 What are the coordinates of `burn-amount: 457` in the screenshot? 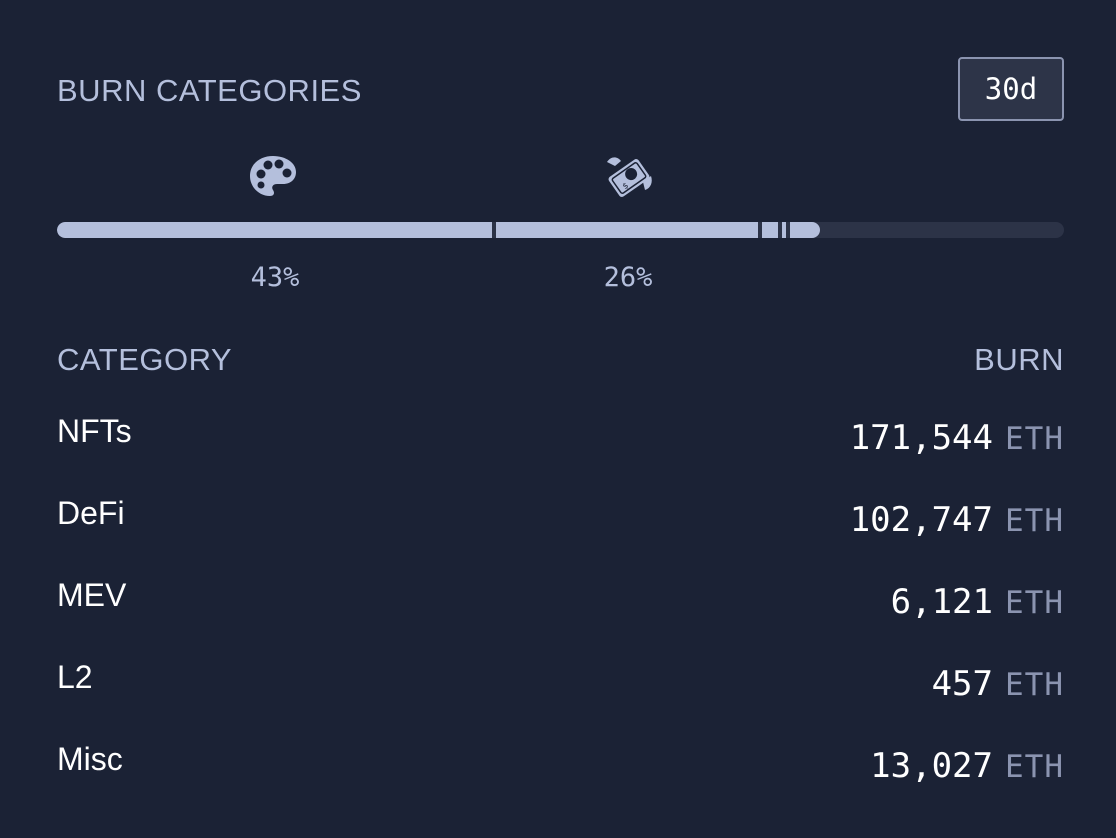 It's located at (962, 684).